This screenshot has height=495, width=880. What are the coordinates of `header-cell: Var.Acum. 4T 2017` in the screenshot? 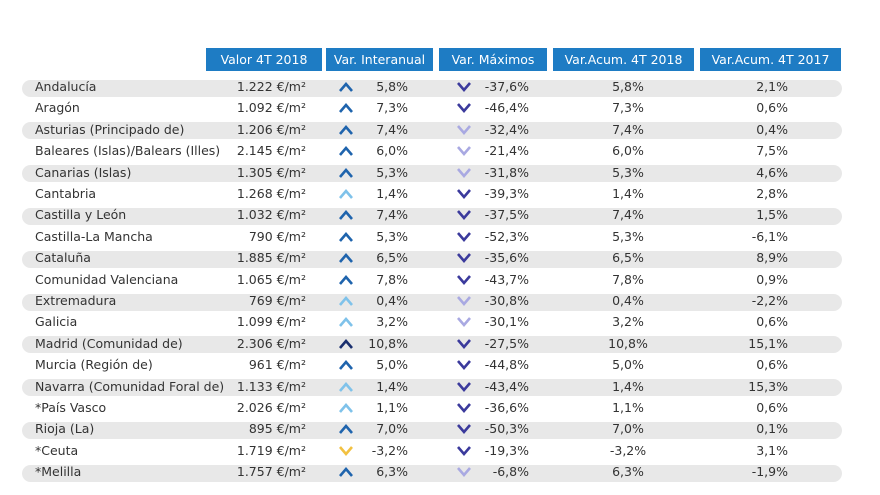 It's located at (770, 59).